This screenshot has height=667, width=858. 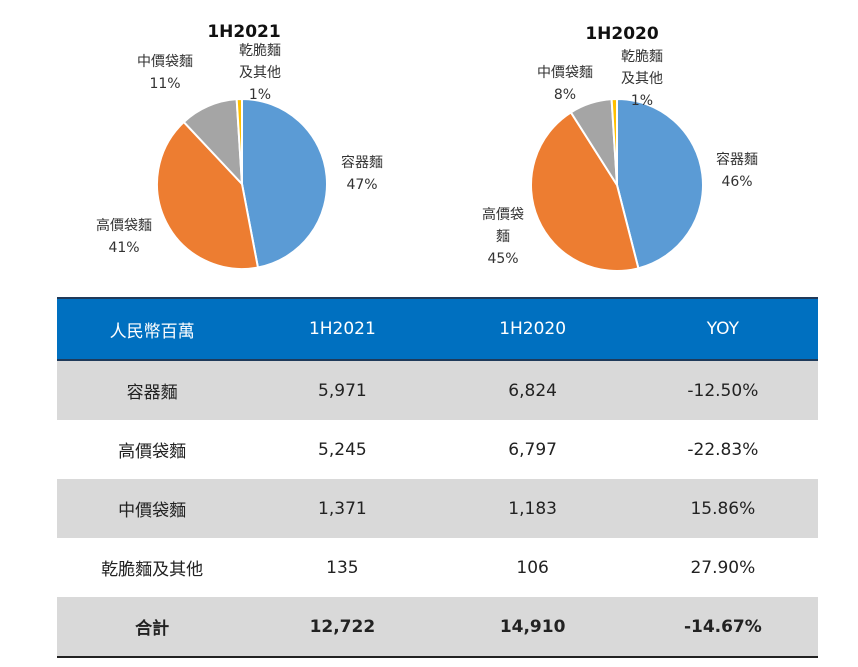 I want to click on table-row: 合計 12,722 14,910 -14.67%, so click(x=437, y=627).